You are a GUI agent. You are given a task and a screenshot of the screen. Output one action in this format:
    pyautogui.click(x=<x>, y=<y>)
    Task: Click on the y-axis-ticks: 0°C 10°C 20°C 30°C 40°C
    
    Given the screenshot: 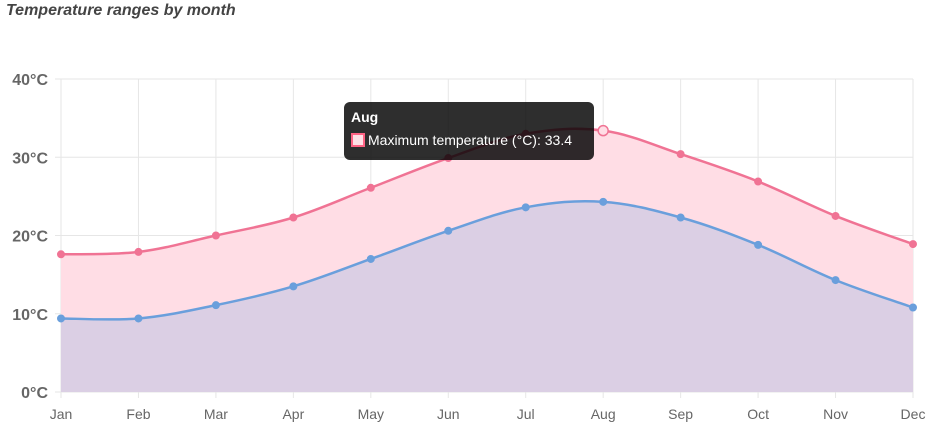 What is the action you would take?
    pyautogui.click(x=30, y=237)
    